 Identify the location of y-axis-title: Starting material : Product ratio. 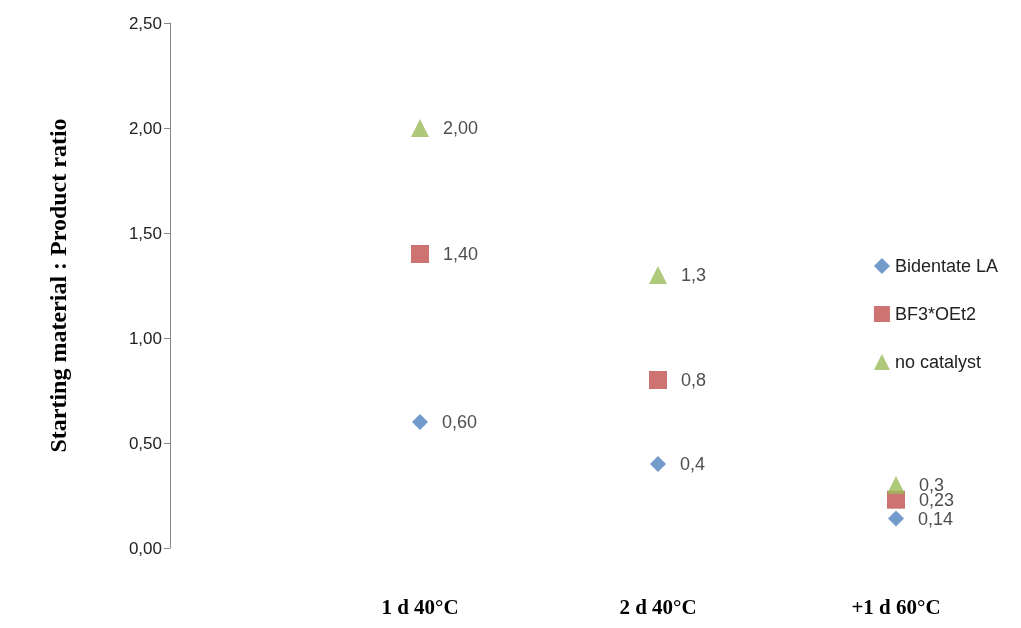
(58, 285).